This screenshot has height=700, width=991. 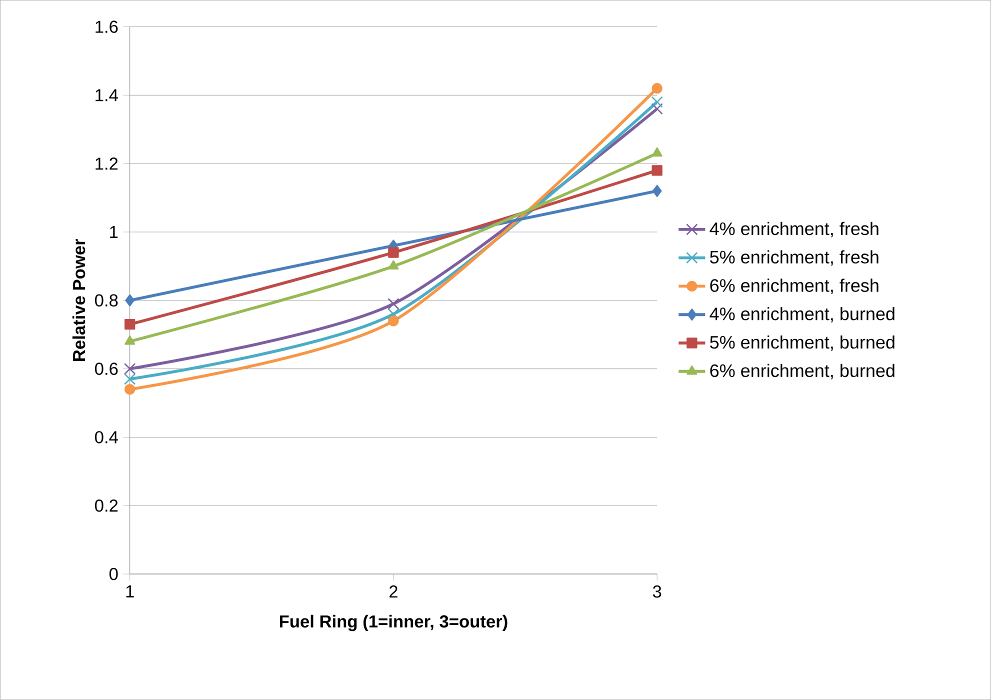 What do you see at coordinates (794, 286) in the screenshot?
I see `legend-label: 6% enrichment, fresh` at bounding box center [794, 286].